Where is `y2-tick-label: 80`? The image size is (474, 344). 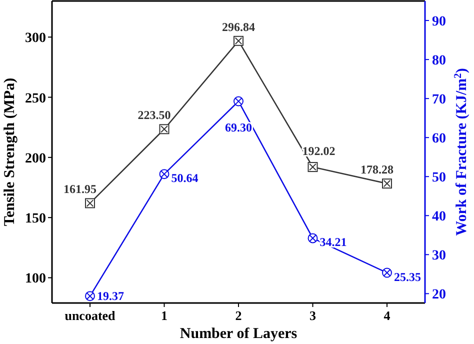 y2-tick-label: 80 is located at coordinates (439, 61).